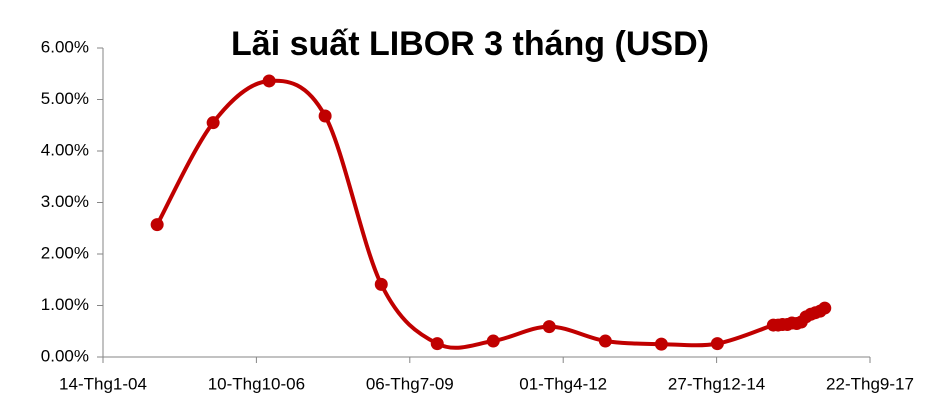 The image size is (935, 404). What do you see at coordinates (470, 44) in the screenshot?
I see `chart-title: Lãi suất LIBOR 3 tháng (USD)` at bounding box center [470, 44].